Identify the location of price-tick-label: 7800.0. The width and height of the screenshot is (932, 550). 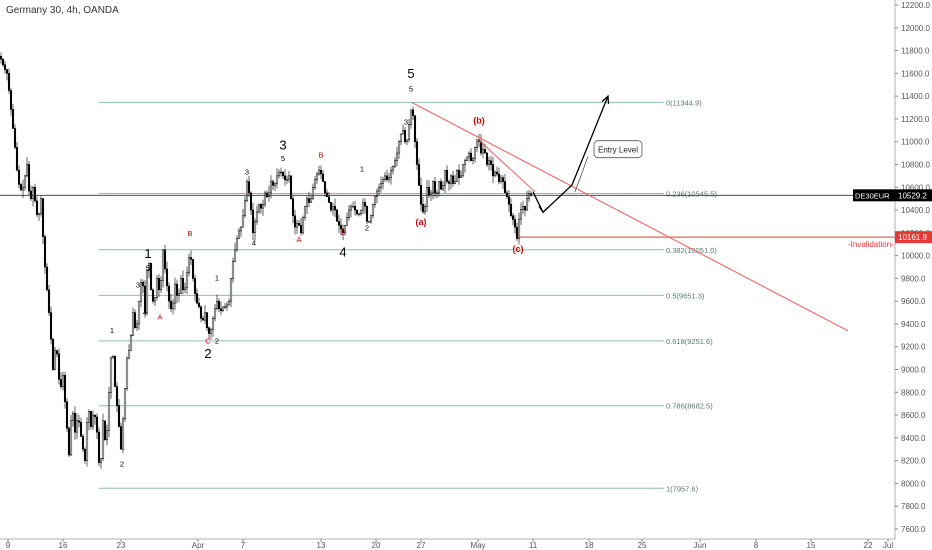
(913, 506).